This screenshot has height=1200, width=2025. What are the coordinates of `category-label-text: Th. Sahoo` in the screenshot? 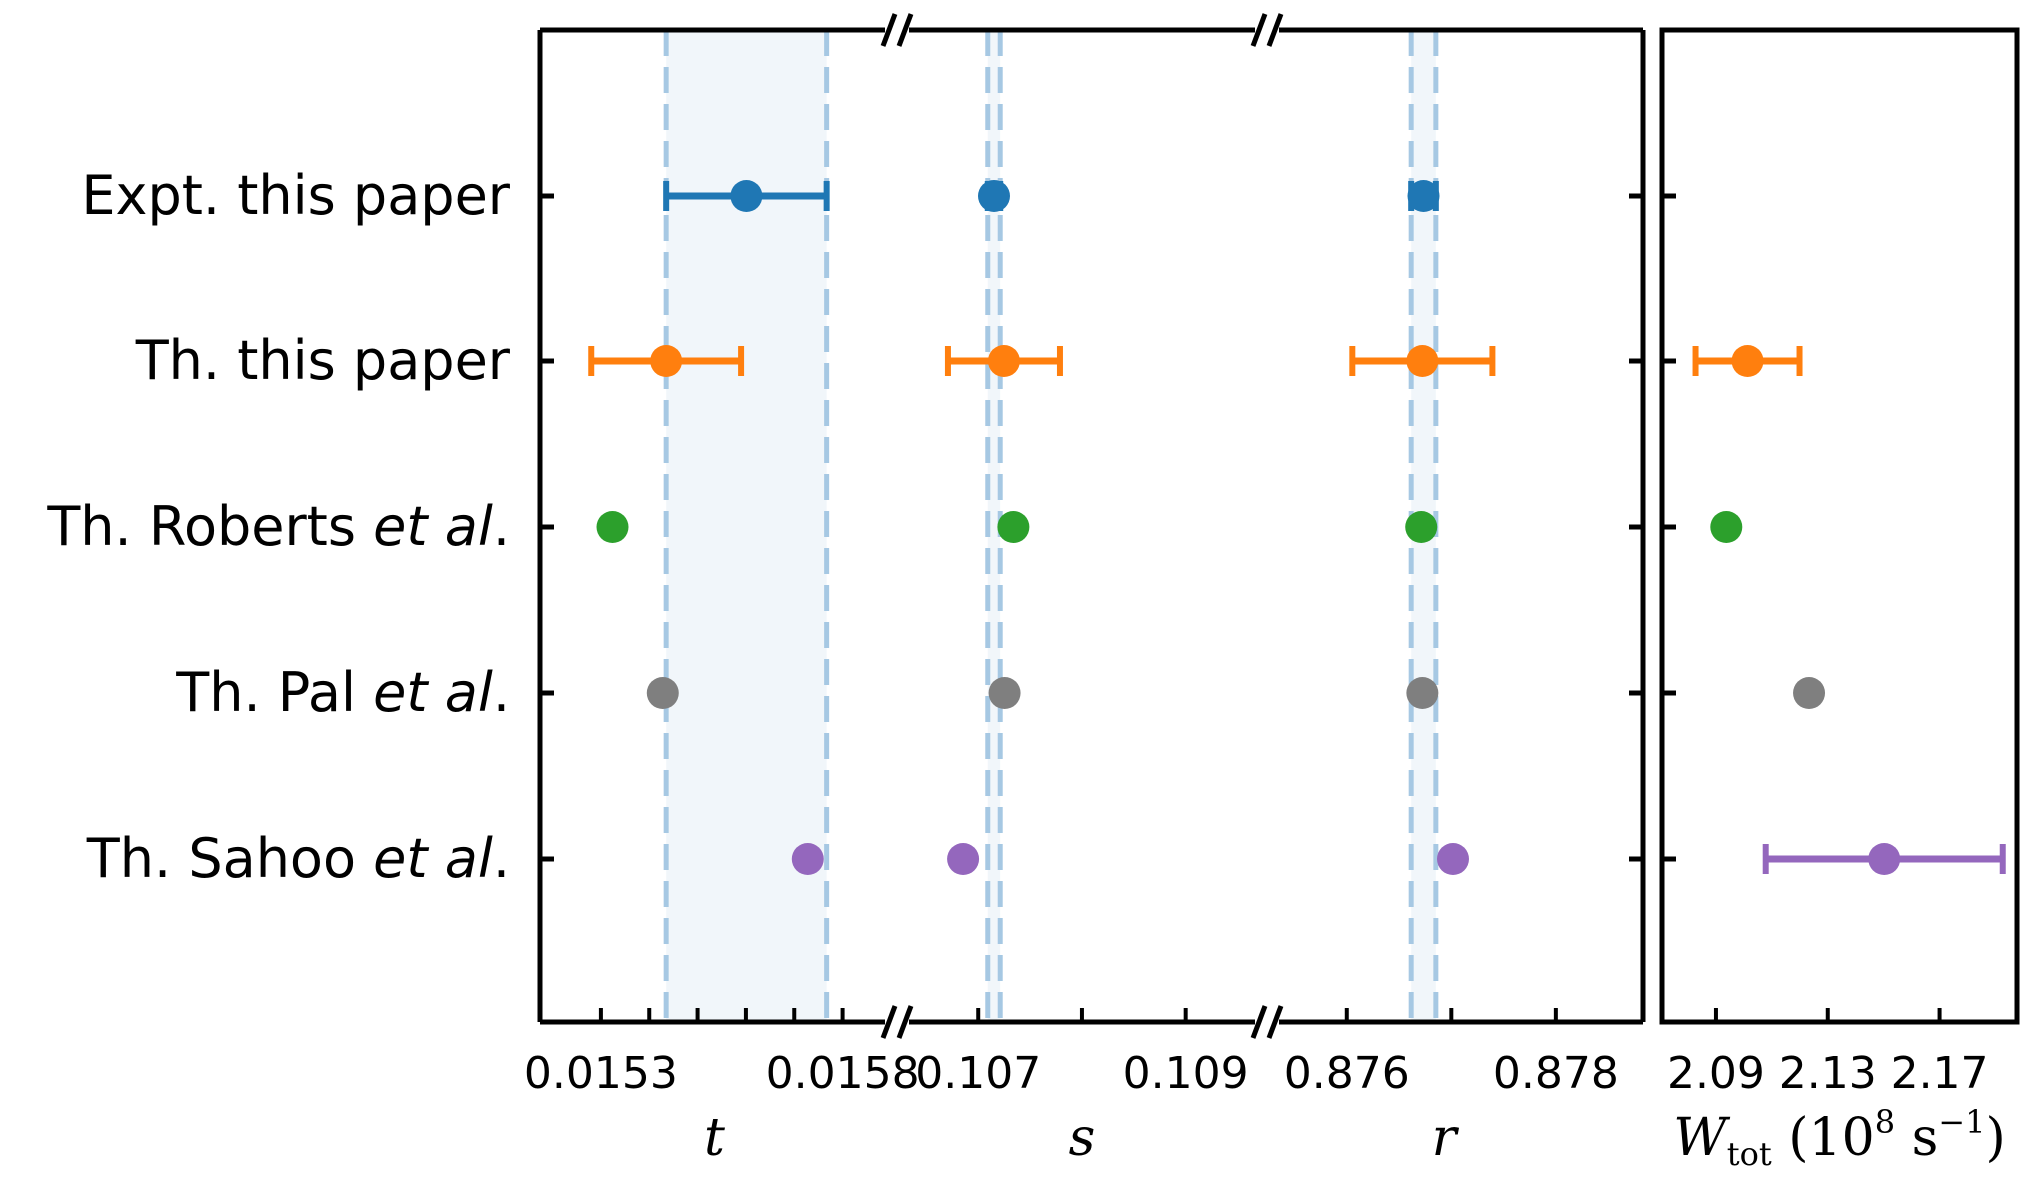 It's located at (229, 858).